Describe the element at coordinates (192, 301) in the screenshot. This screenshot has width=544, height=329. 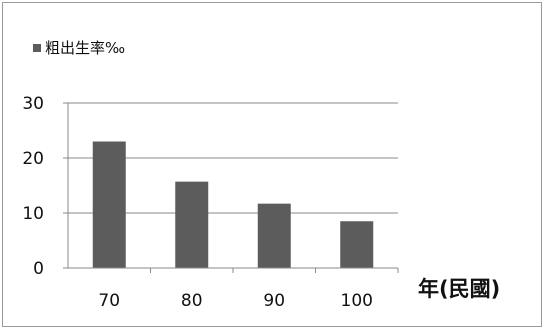
I see `x-tick-label: 80` at that location.